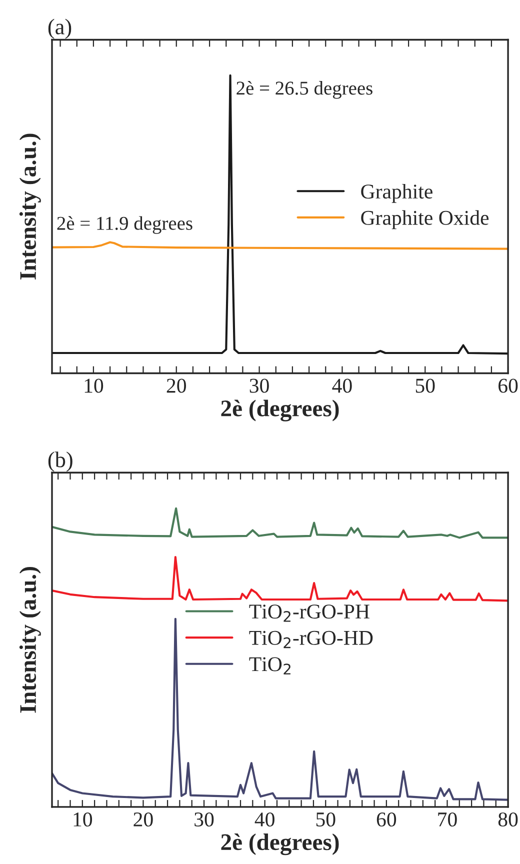 This screenshot has width=520, height=864. Describe the element at coordinates (396, 193) in the screenshot. I see `legend-label: Graphite` at that location.